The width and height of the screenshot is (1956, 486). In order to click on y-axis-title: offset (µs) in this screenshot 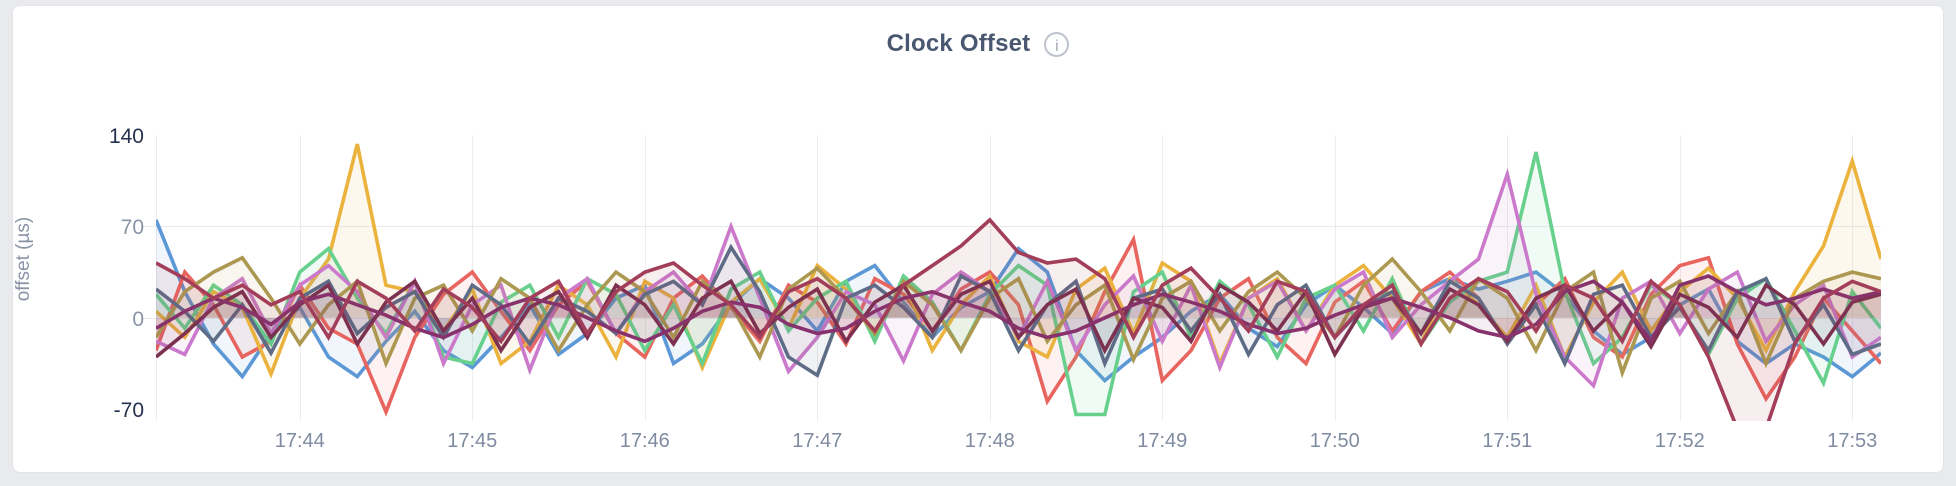, I will do `click(23, 259)`.